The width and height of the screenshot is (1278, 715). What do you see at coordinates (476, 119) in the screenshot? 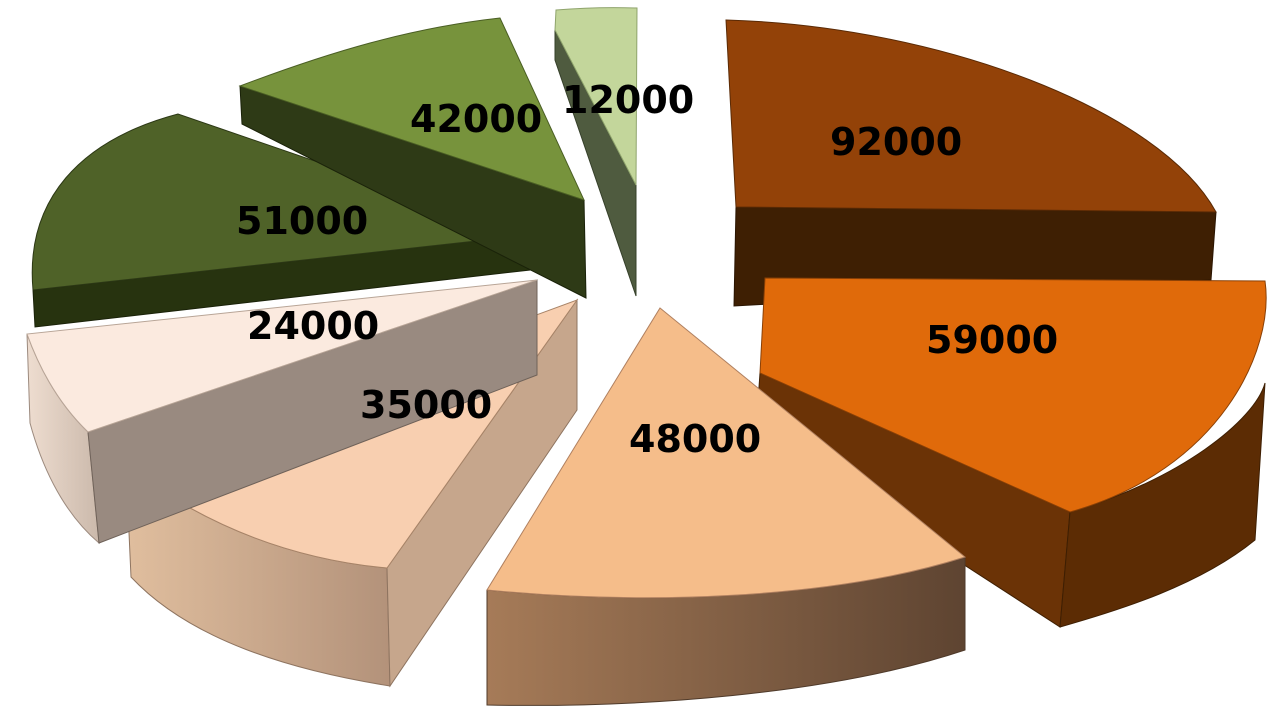
I see `data-label: 42000` at bounding box center [476, 119].